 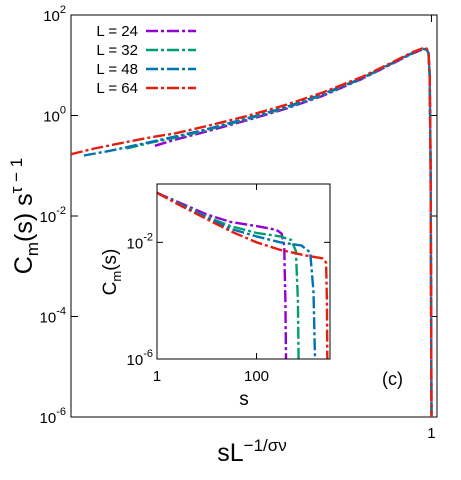 What do you see at coordinates (54, 14) in the screenshot?
I see `main-y-tick-label: 10²` at bounding box center [54, 14].